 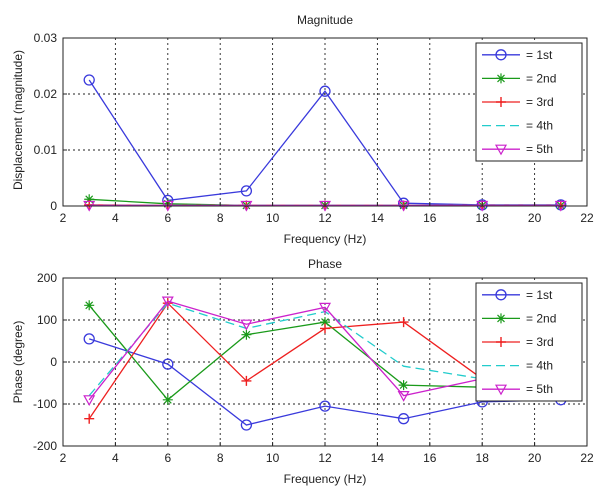 I want to click on magnitude-y-tick-label: 0.03, so click(x=46, y=38).